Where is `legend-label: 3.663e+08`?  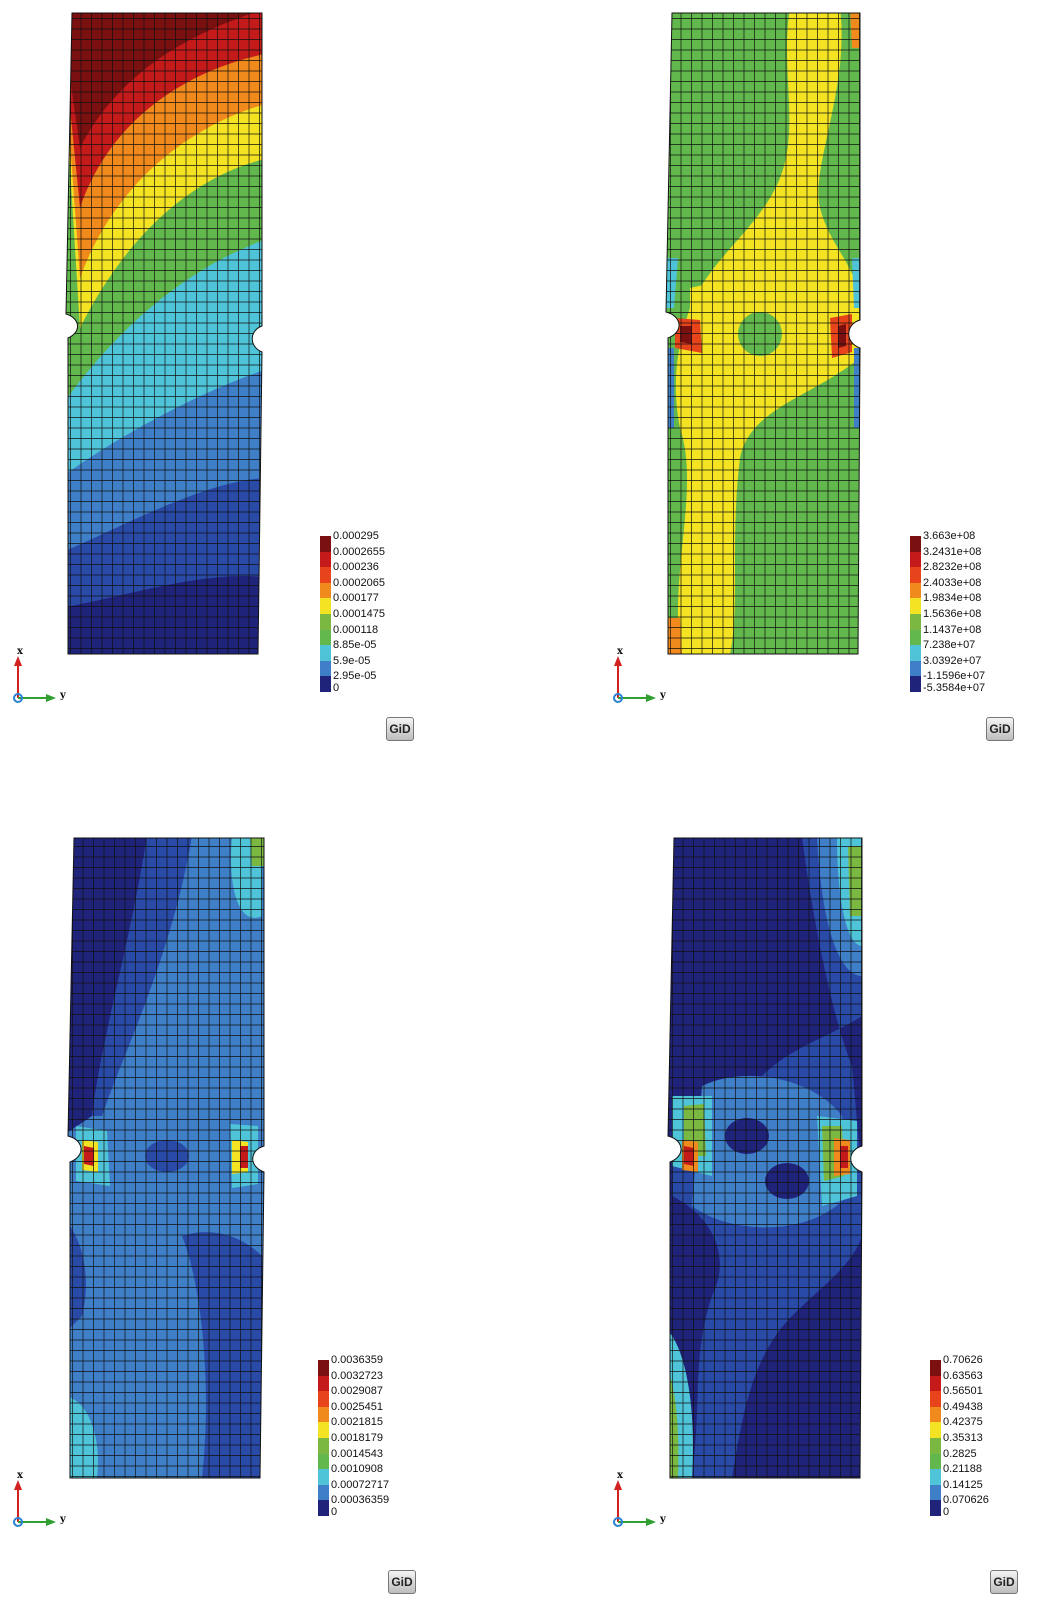
legend-label: 3.663e+08 is located at coordinates (949, 536).